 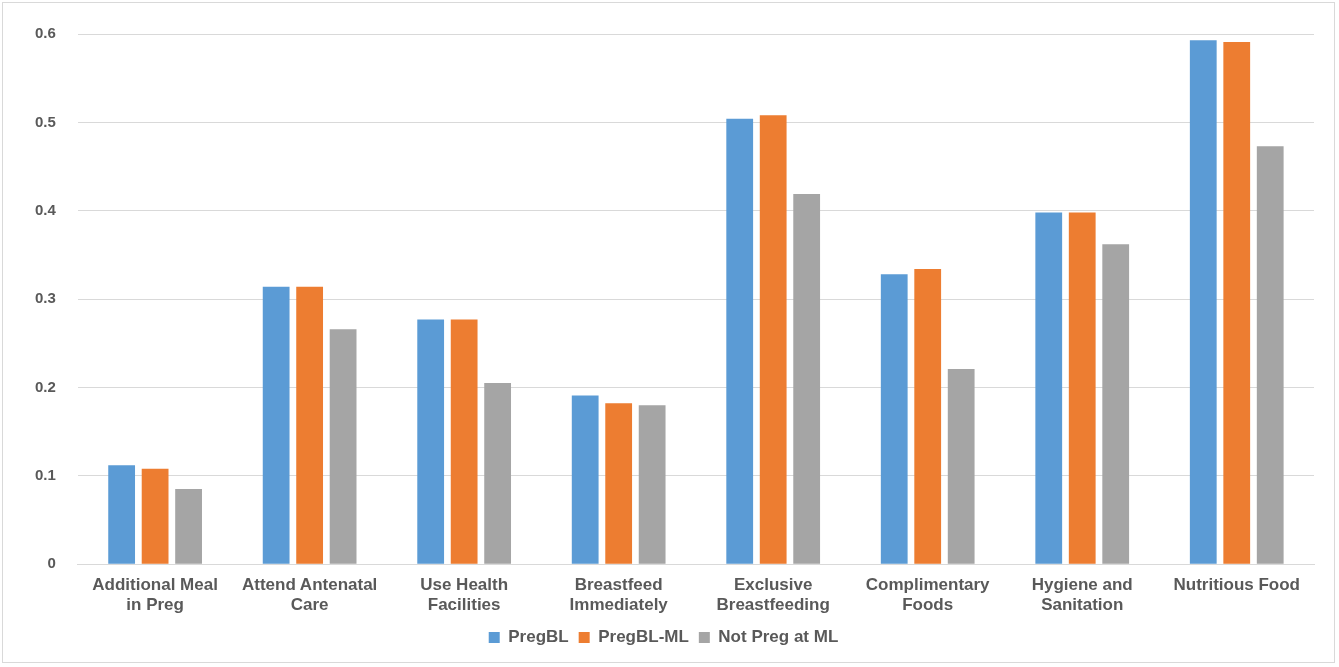 What do you see at coordinates (45, 298) in the screenshot?
I see `y-tick-label: 0.3` at bounding box center [45, 298].